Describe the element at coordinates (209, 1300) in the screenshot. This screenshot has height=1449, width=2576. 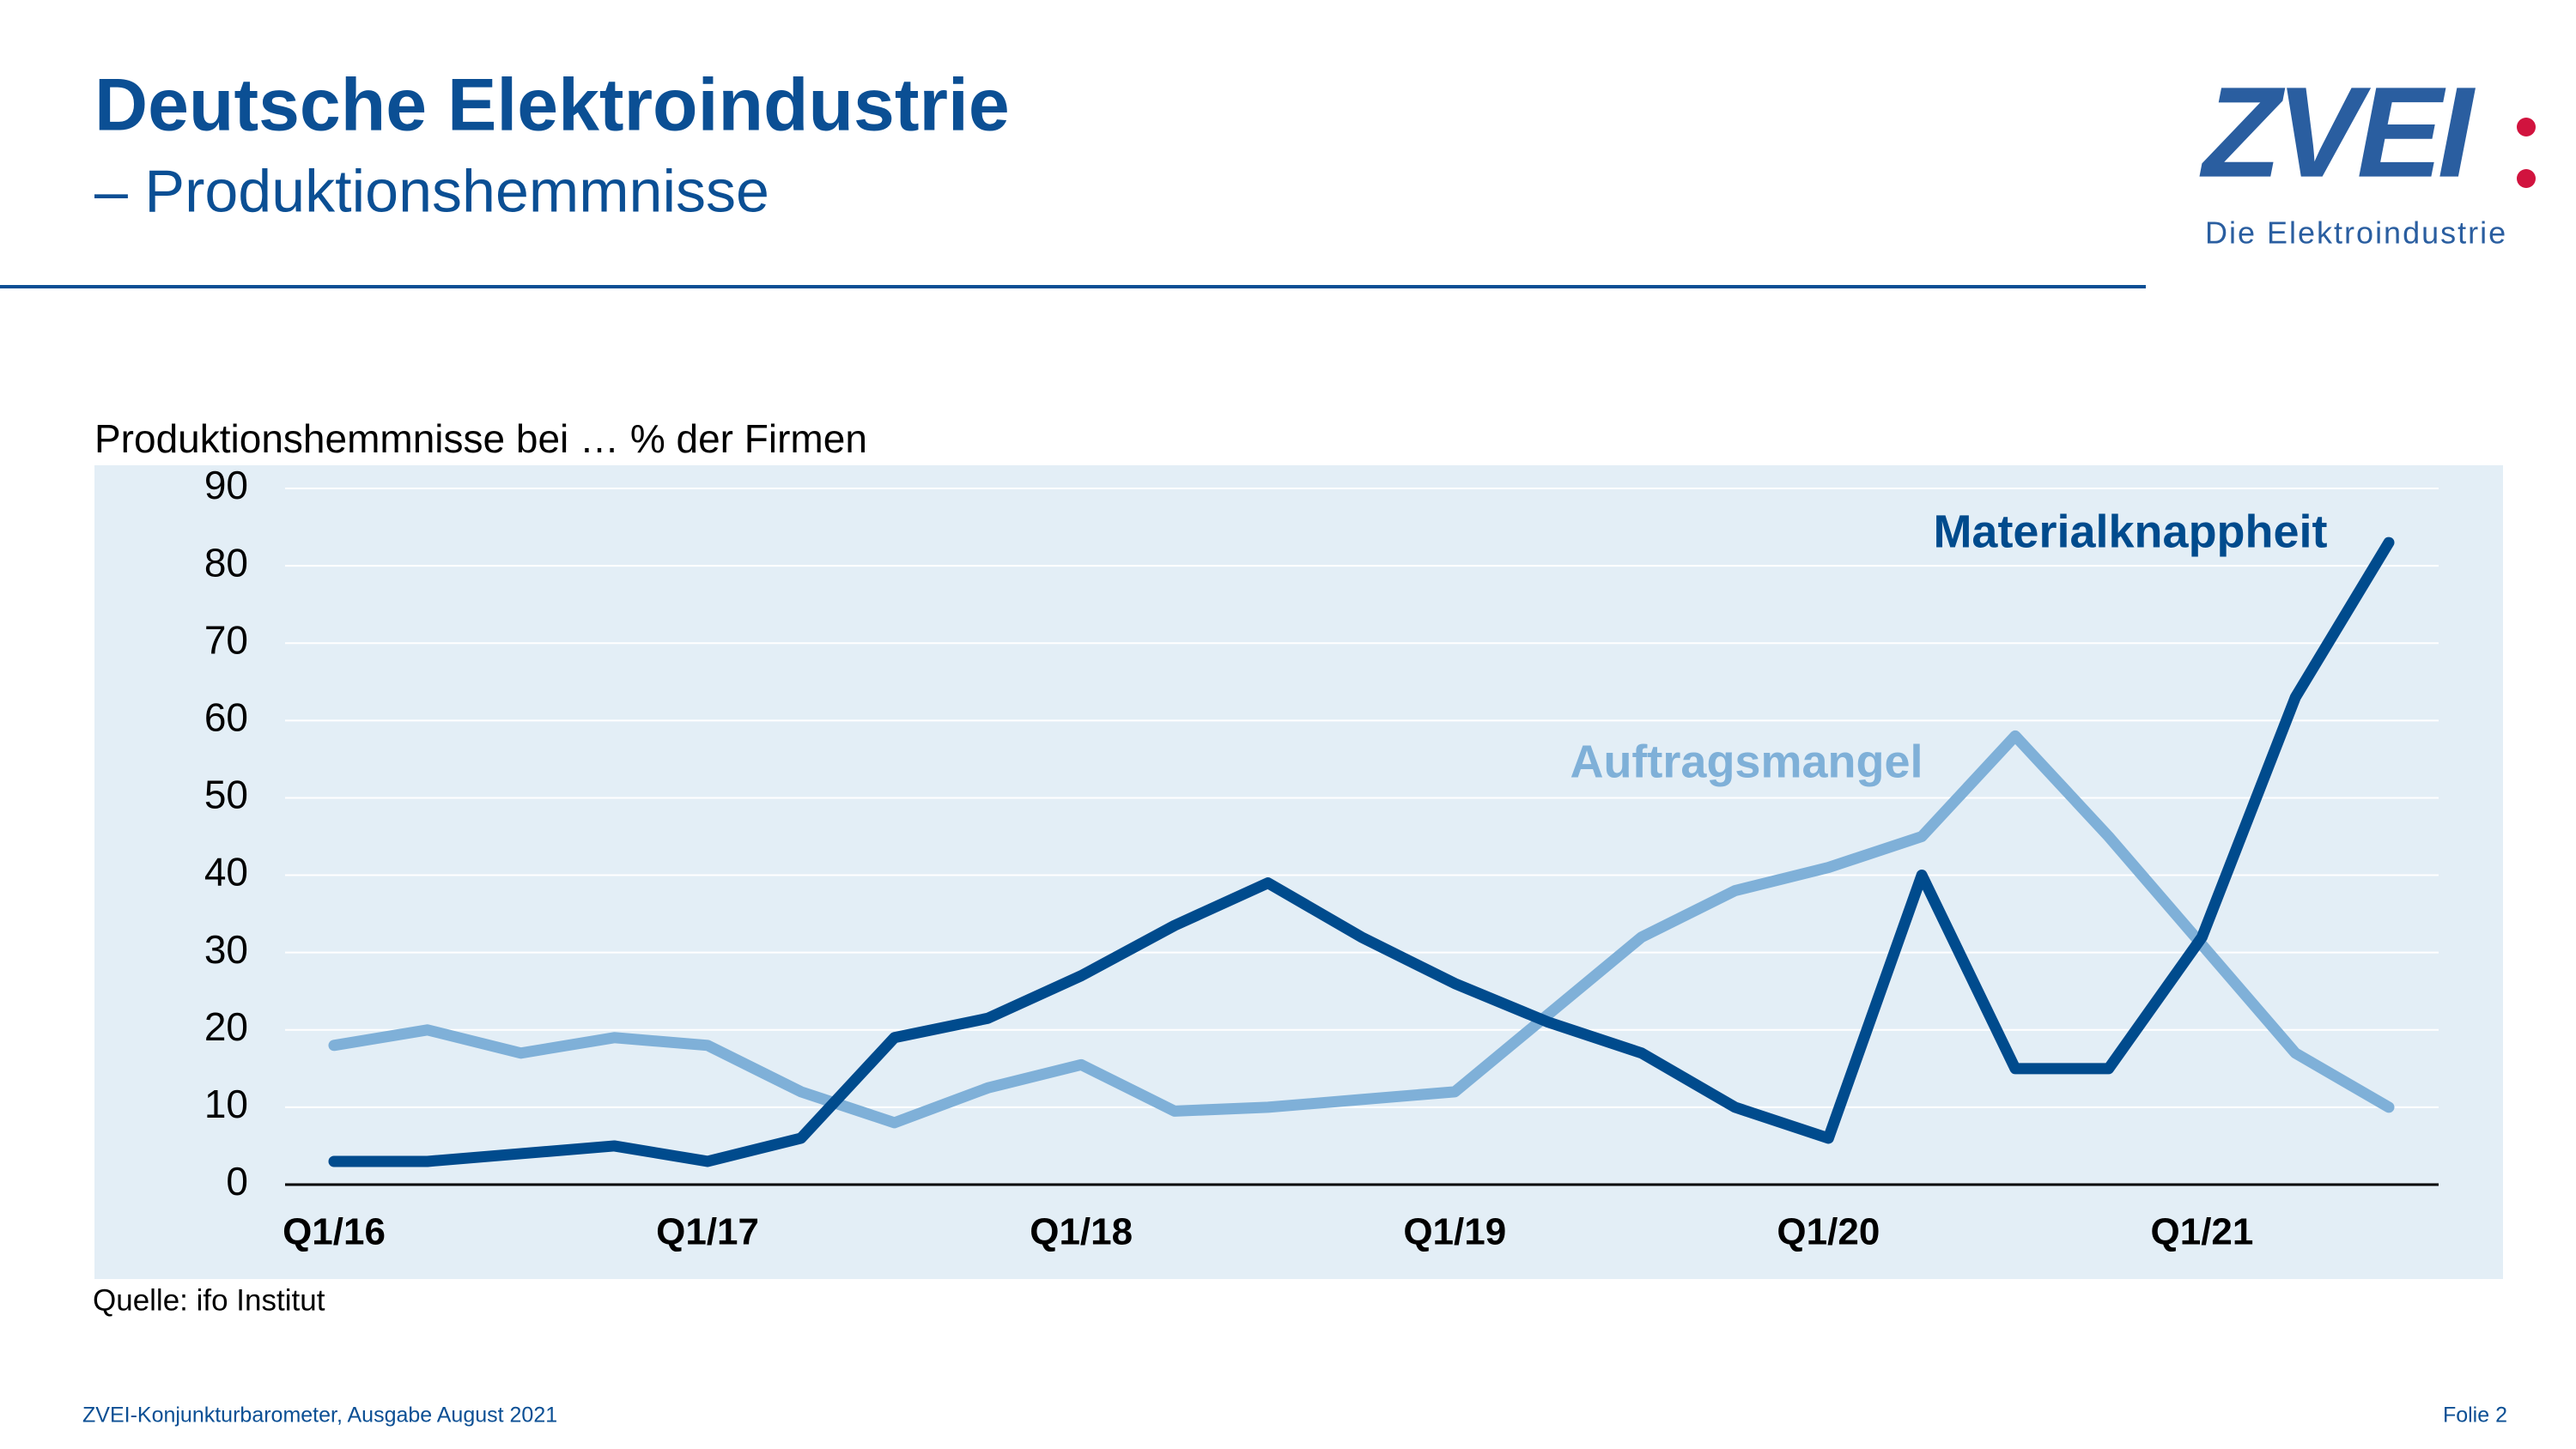
I see `source: Quelle: ifo Institut` at that location.